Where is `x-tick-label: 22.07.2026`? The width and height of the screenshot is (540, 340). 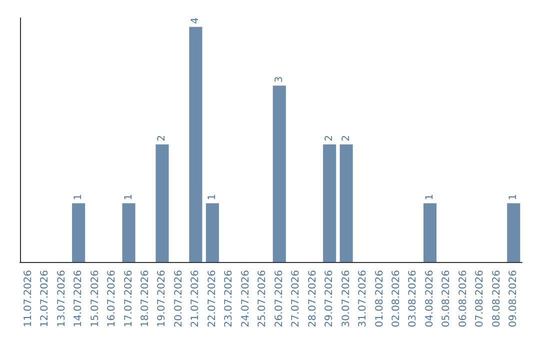 x-tick-label: 22.07.2026 is located at coordinates (212, 299).